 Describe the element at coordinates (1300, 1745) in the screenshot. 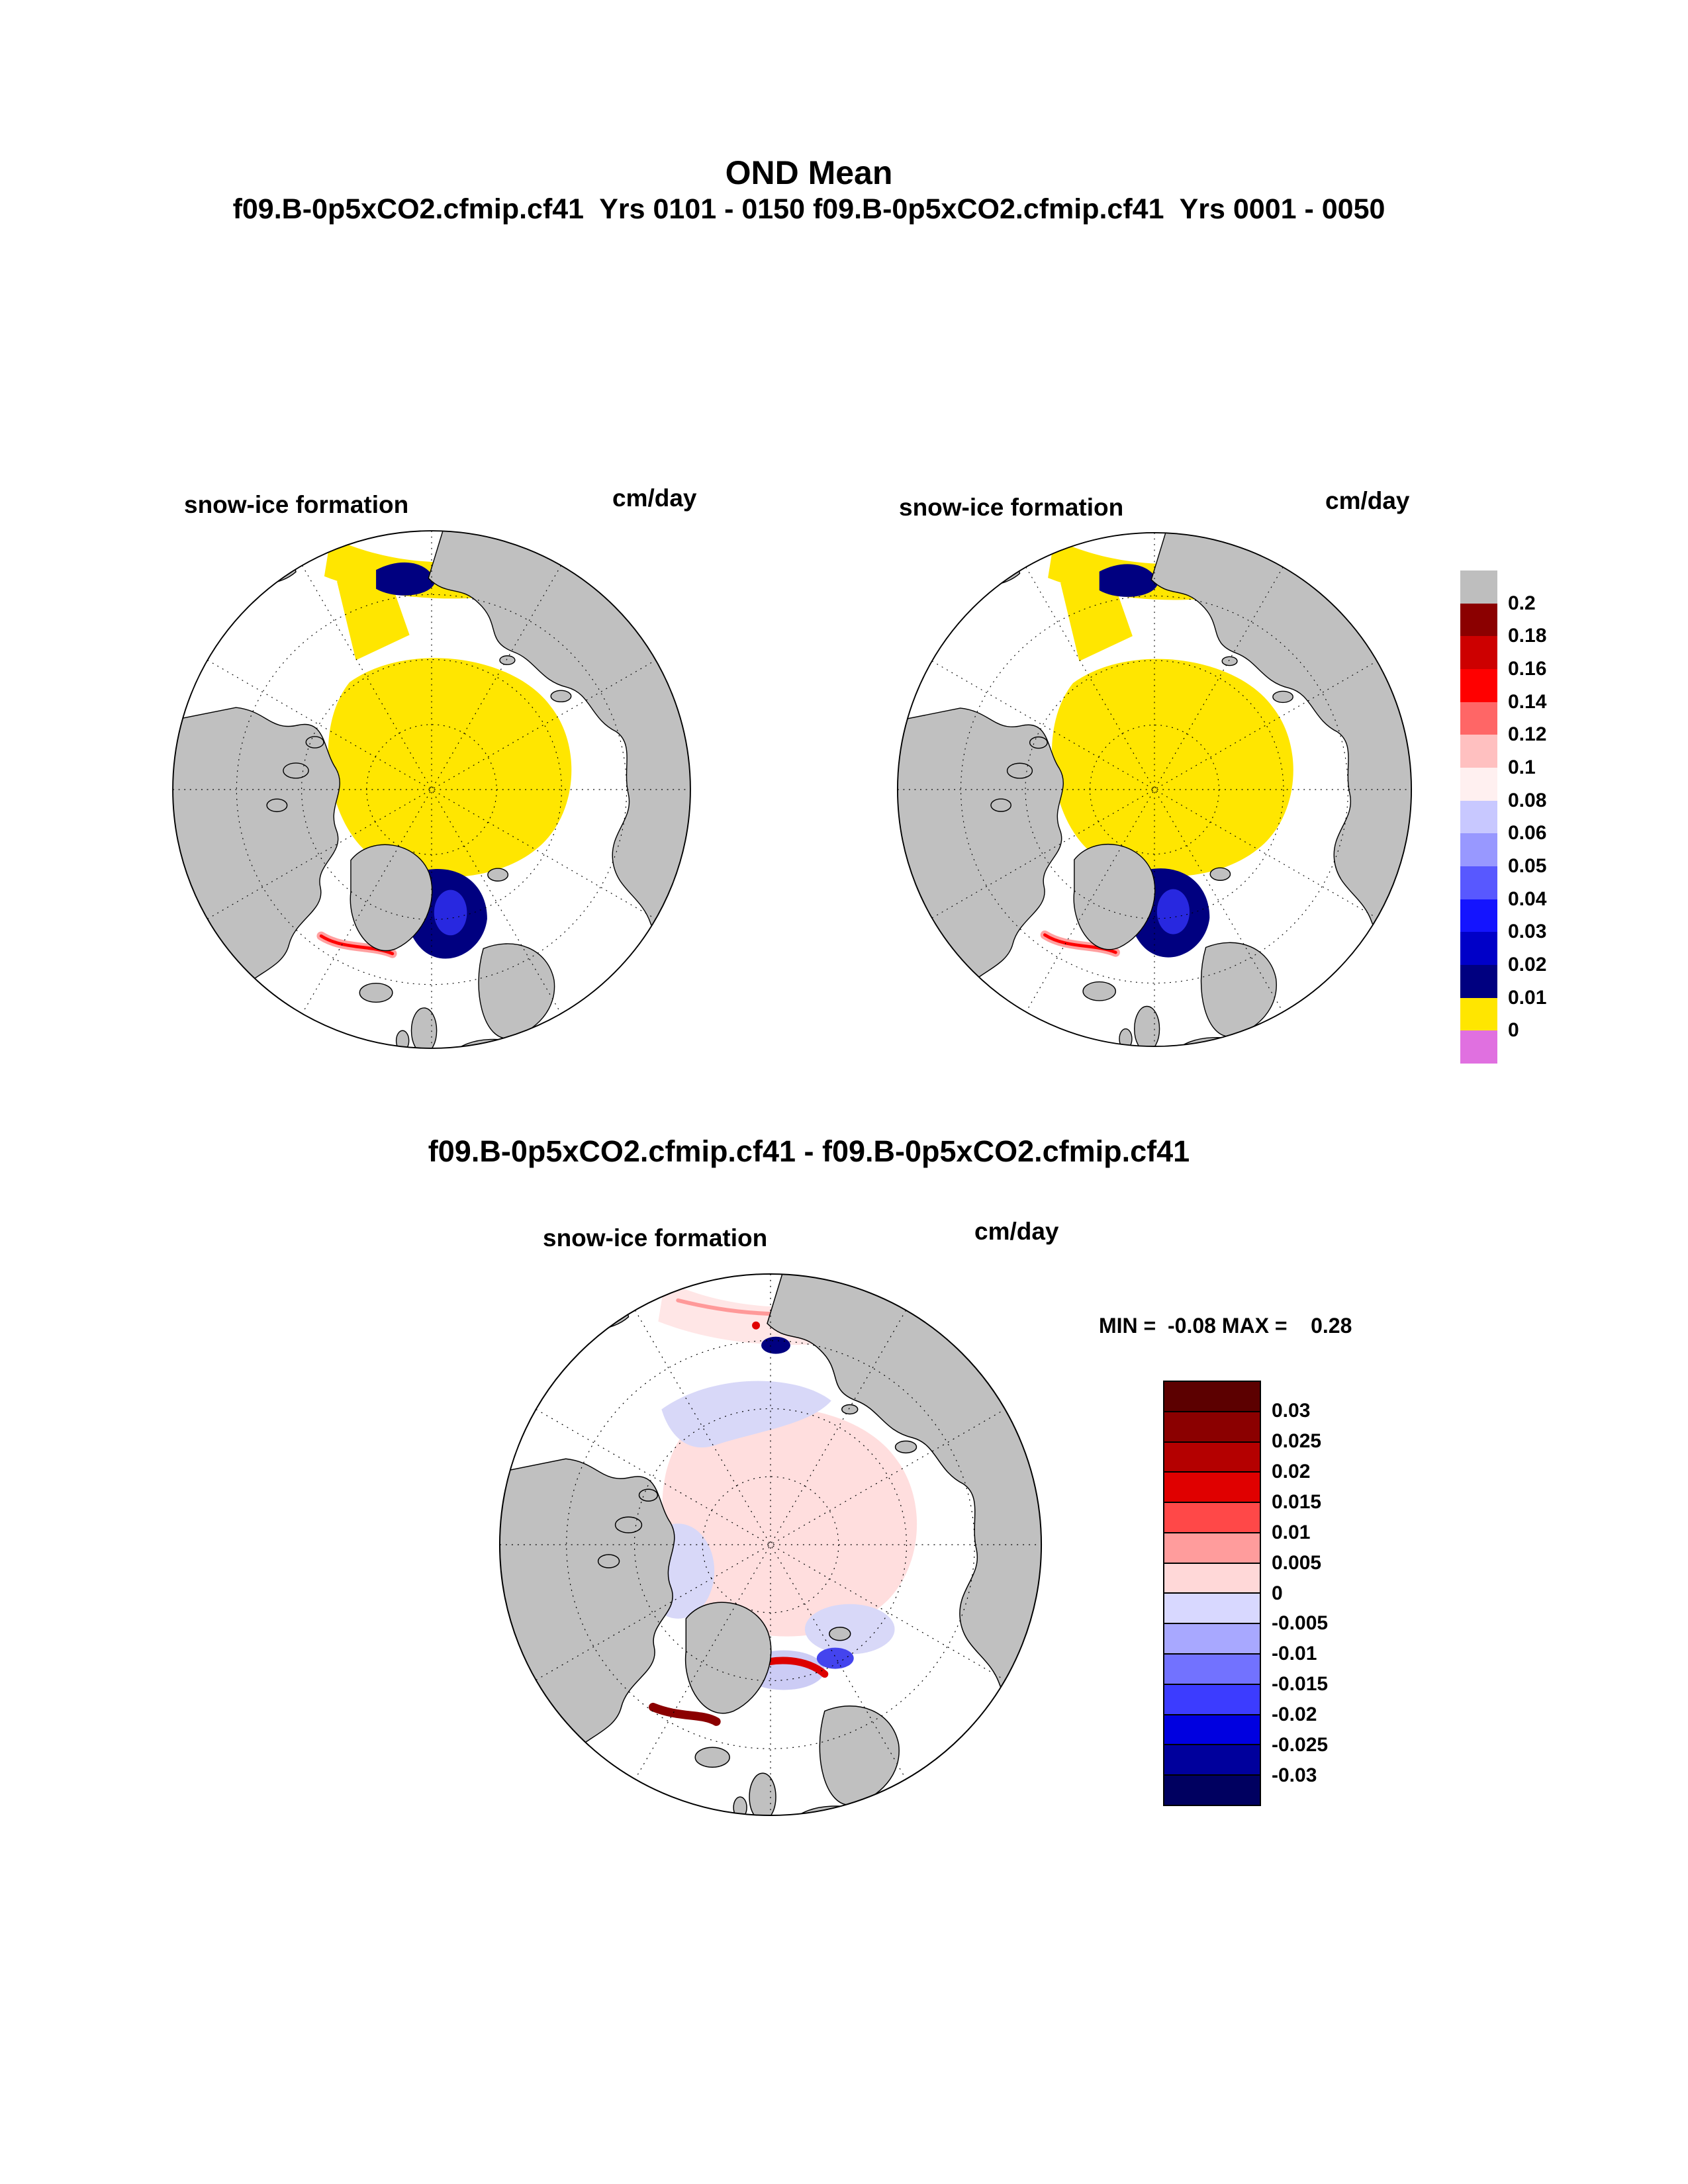

I see `colorbar-tick-label: -0.025` at that location.